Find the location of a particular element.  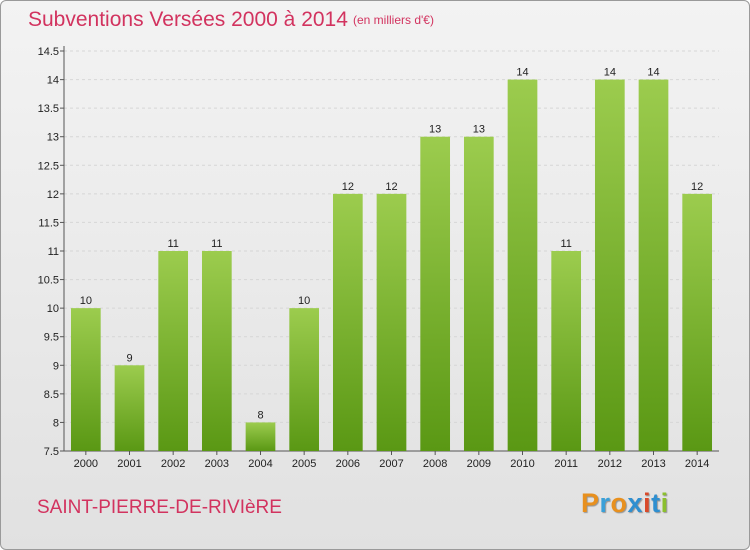

x-tick-label: 2005 is located at coordinates (304, 464).